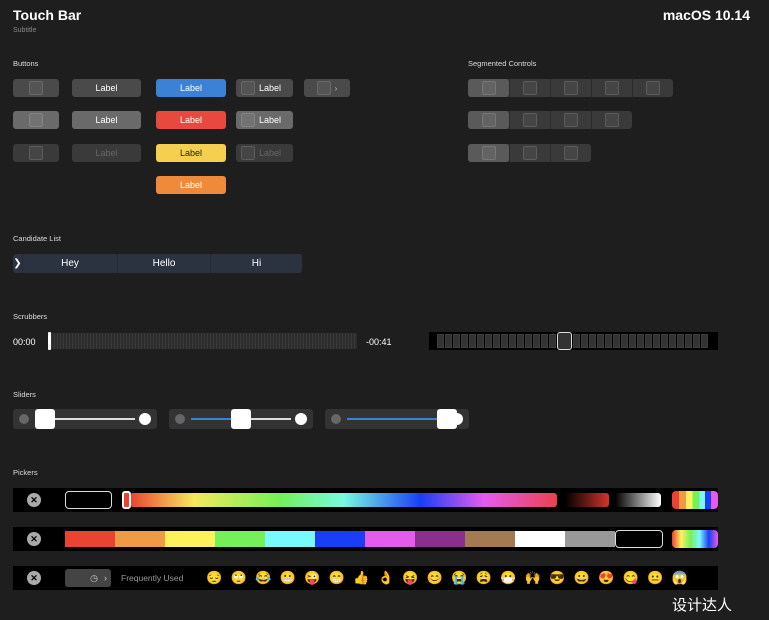  I want to click on emoji-item: 😊, so click(434, 577).